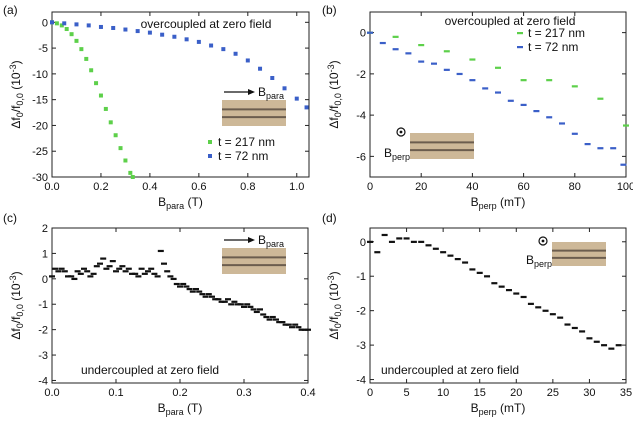  What do you see at coordinates (243, 393) in the screenshot?
I see `x-tick-label: 0.3` at bounding box center [243, 393].